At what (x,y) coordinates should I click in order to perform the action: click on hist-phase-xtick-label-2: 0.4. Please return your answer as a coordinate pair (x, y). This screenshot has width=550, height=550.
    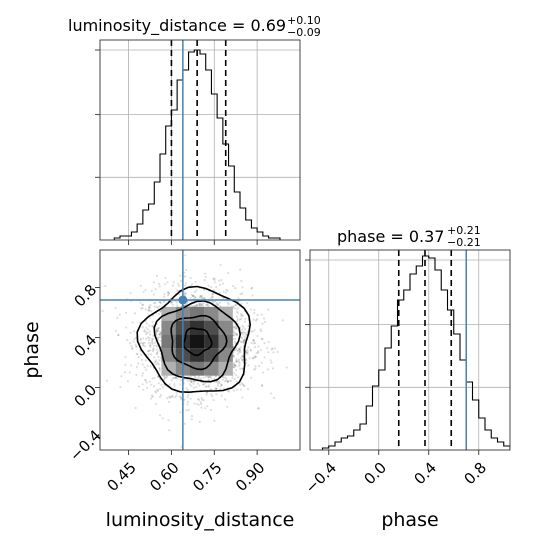
    Looking at the image, I should click on (425, 474).